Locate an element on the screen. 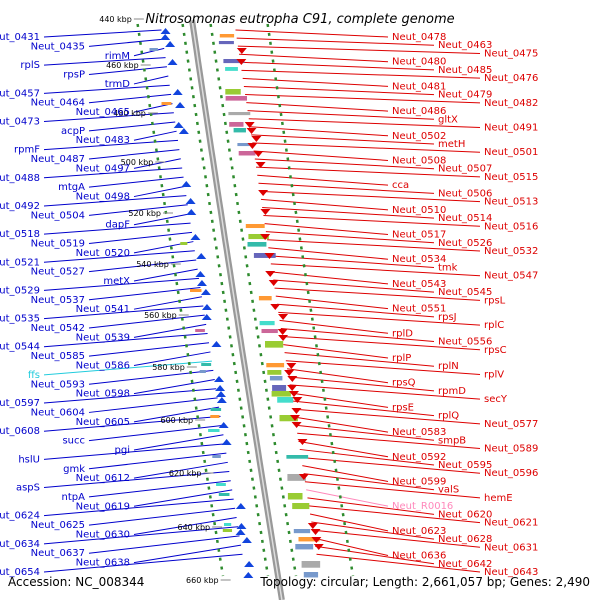 Image resolution: width=600 pixels, height=600 pixels. gene-label-neut_0476: Neut_0476 is located at coordinates (511, 78).